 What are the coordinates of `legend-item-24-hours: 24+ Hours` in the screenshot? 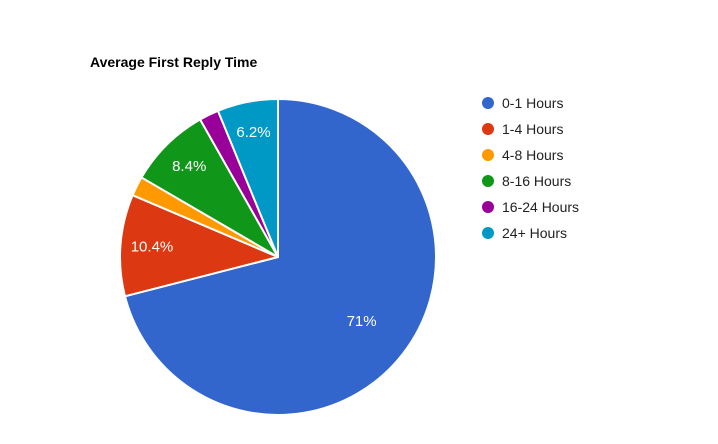 It's located at (530, 233).